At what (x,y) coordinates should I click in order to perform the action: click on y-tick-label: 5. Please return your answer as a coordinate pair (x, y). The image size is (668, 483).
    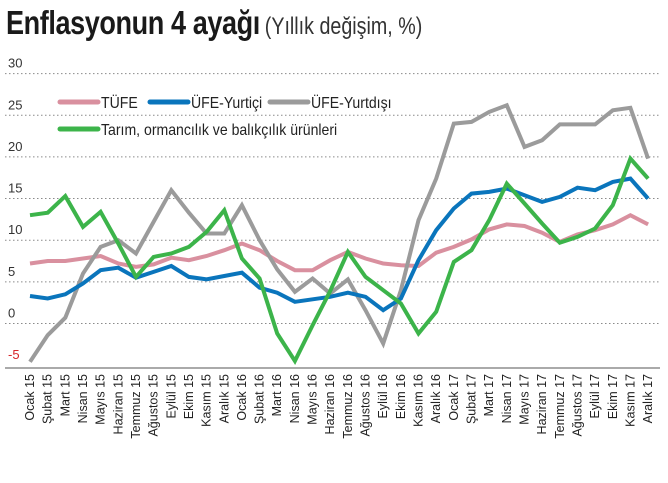
    Looking at the image, I should click on (11, 271).